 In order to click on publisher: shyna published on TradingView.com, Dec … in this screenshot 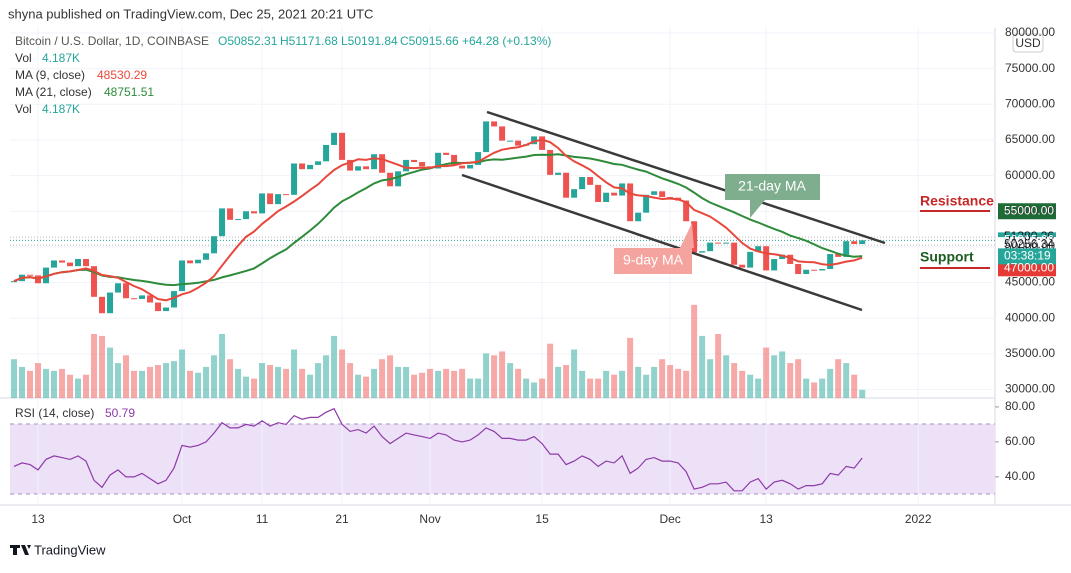, I will do `click(190, 13)`.